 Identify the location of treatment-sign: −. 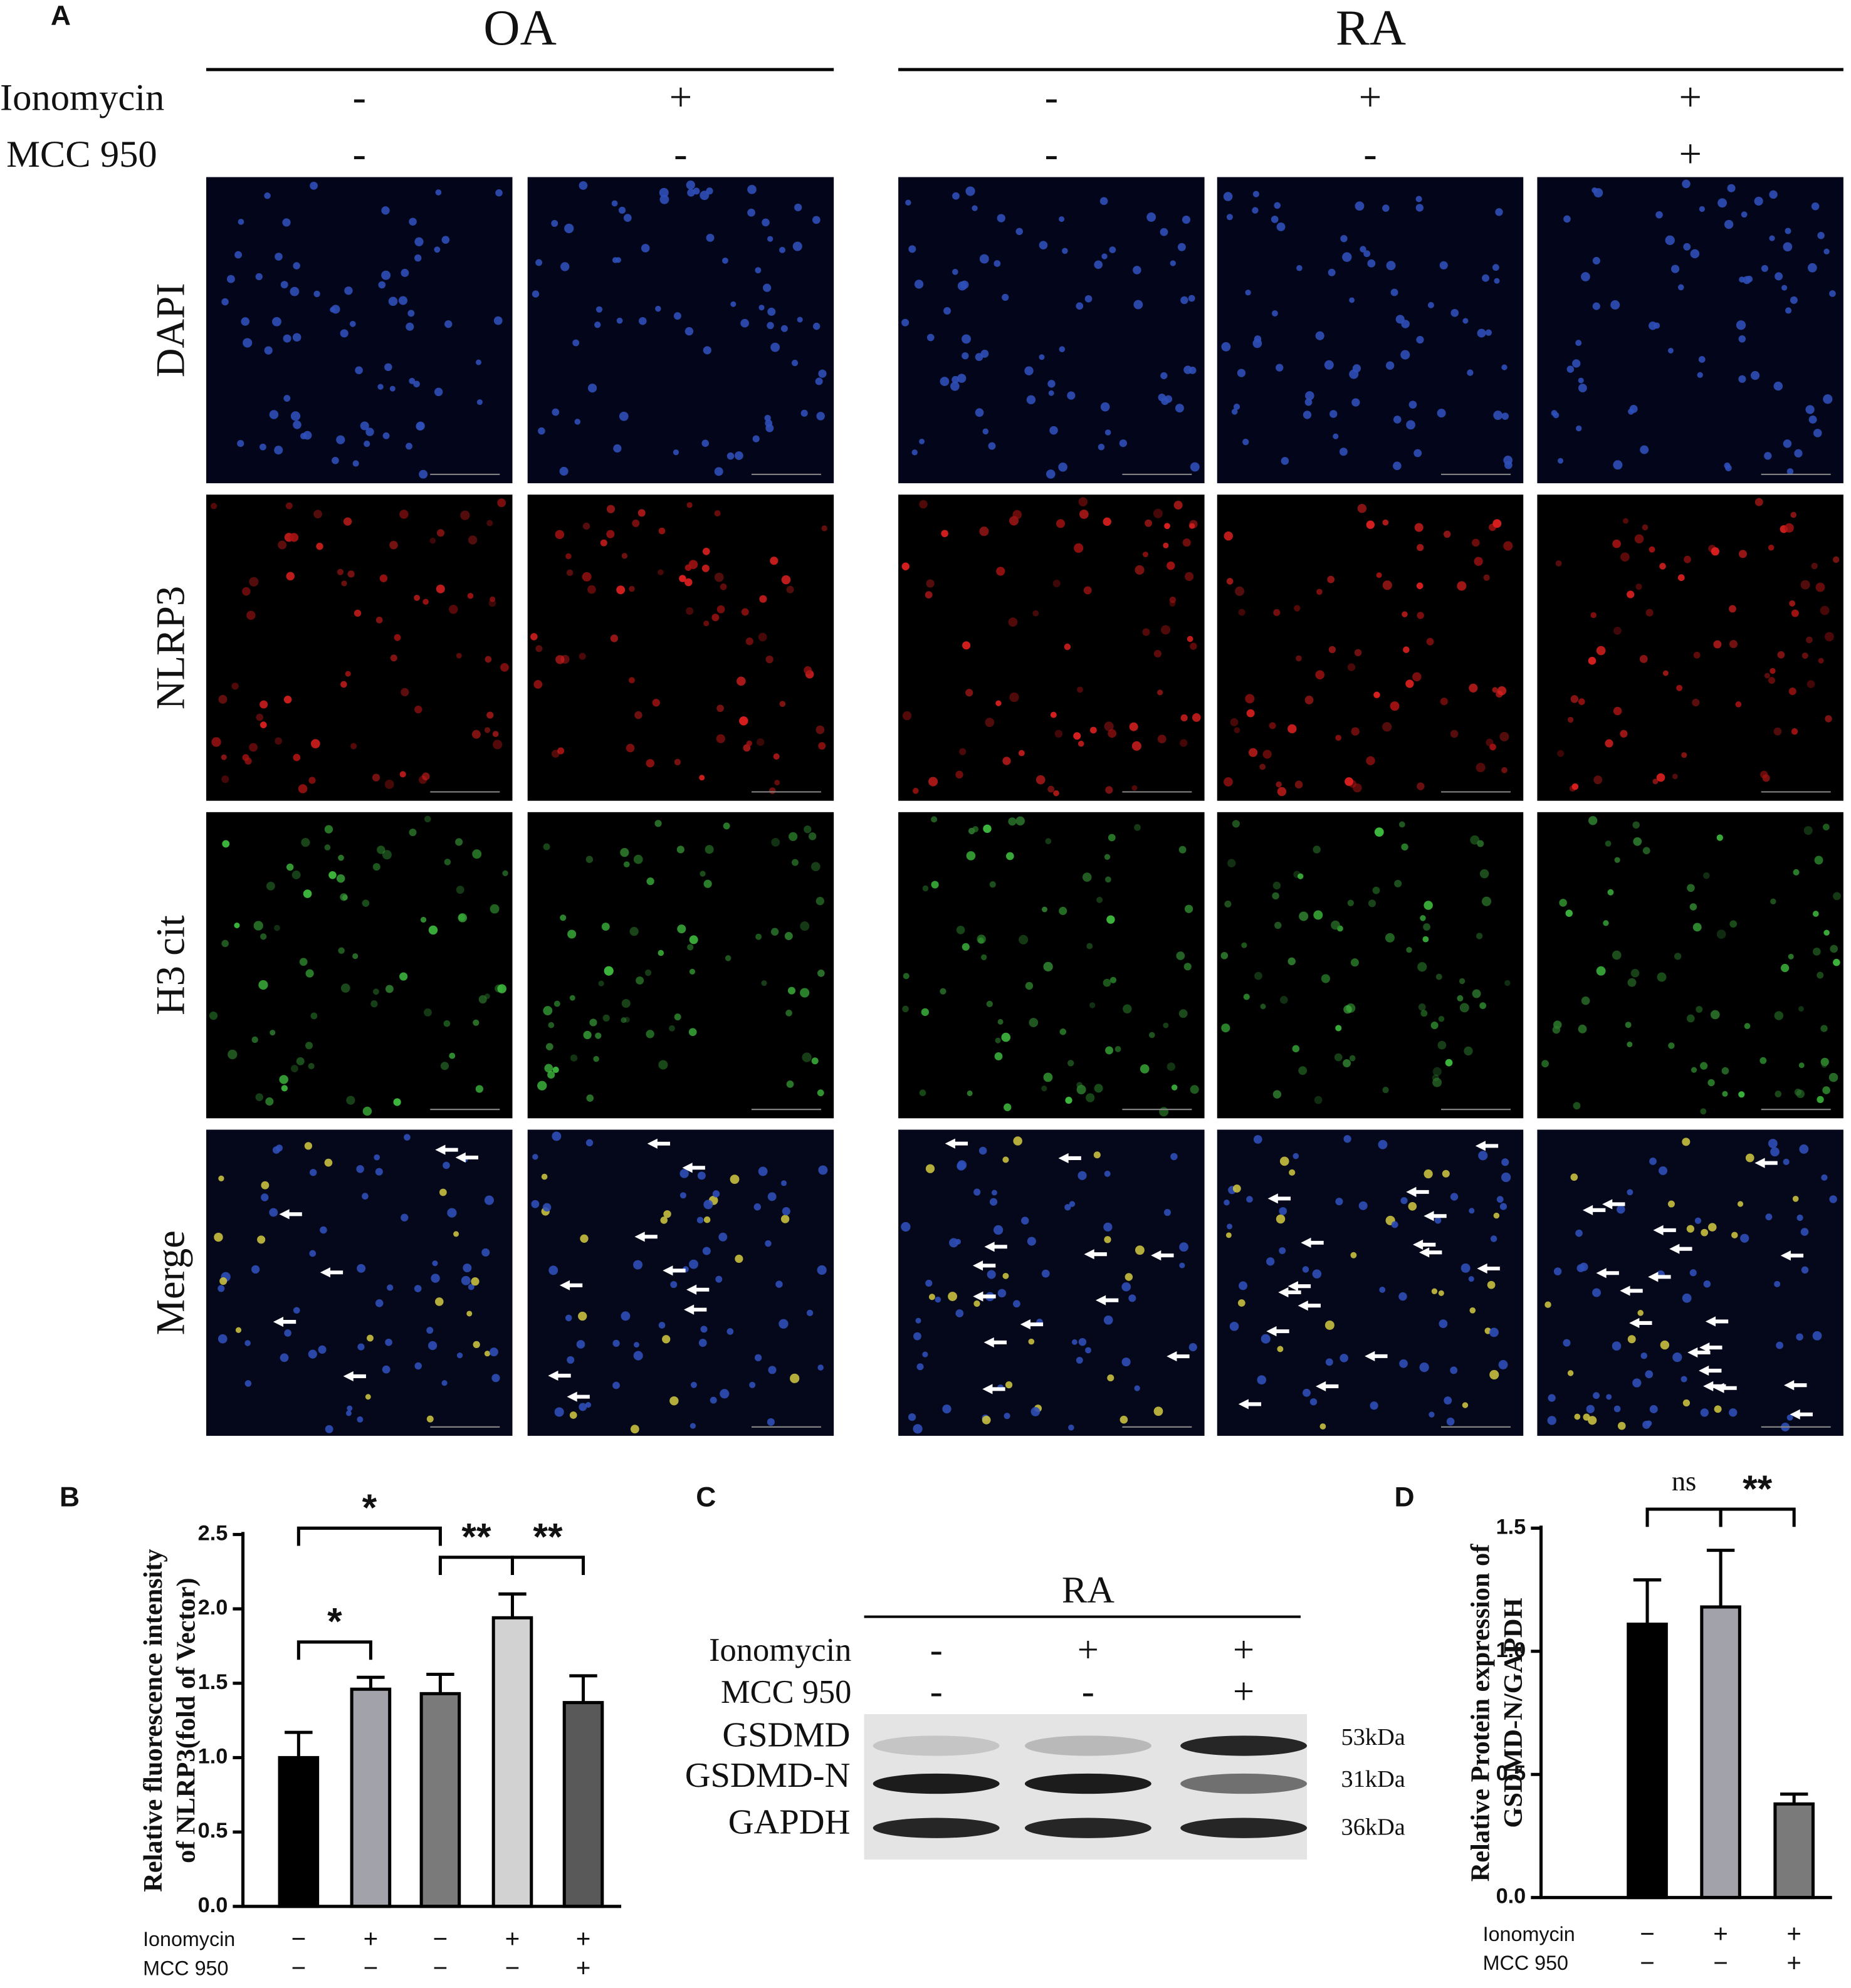
(440, 1938).